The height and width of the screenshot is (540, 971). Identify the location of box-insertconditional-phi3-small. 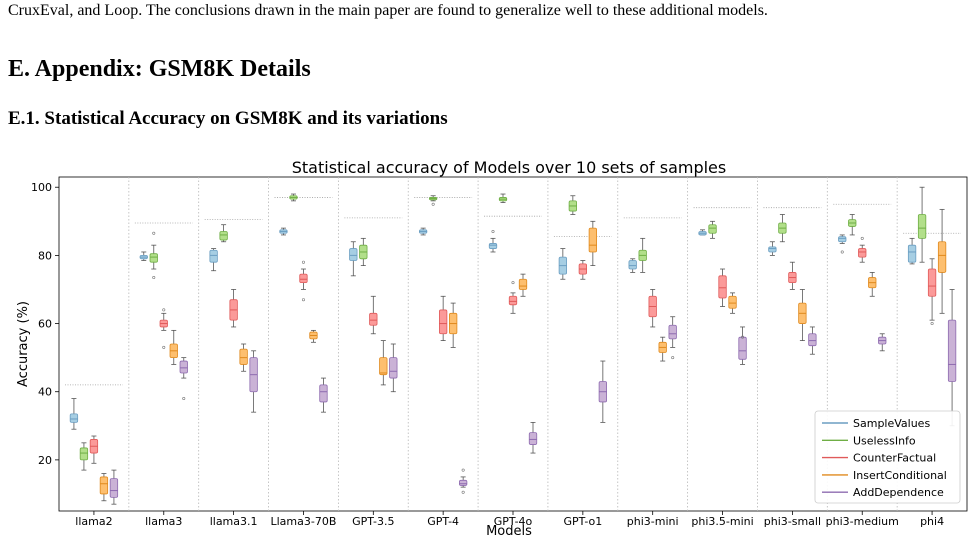
(802, 315).